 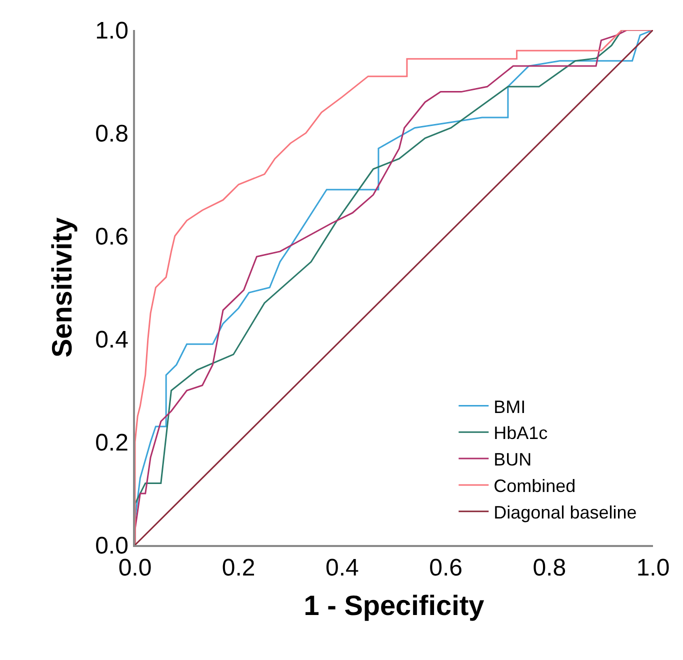 What do you see at coordinates (394, 606) in the screenshot?
I see `x-axis-title: 1 - Specificity` at bounding box center [394, 606].